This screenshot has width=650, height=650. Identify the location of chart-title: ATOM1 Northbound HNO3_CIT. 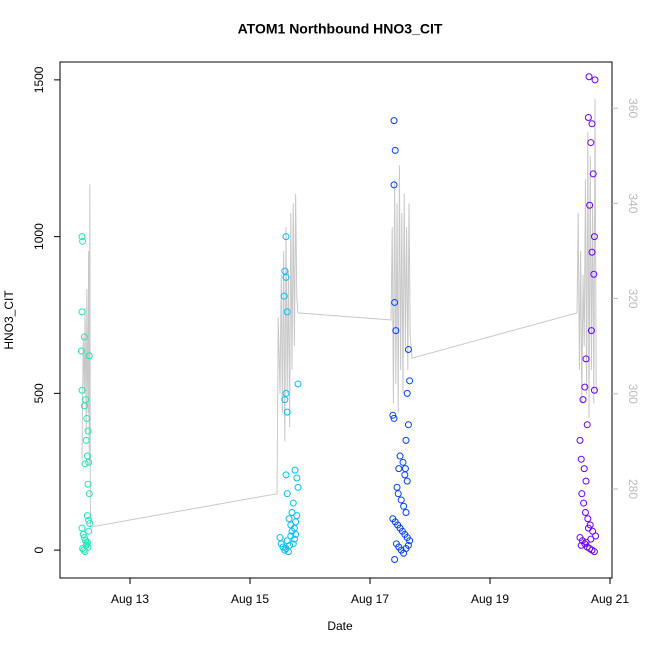
(340, 29).